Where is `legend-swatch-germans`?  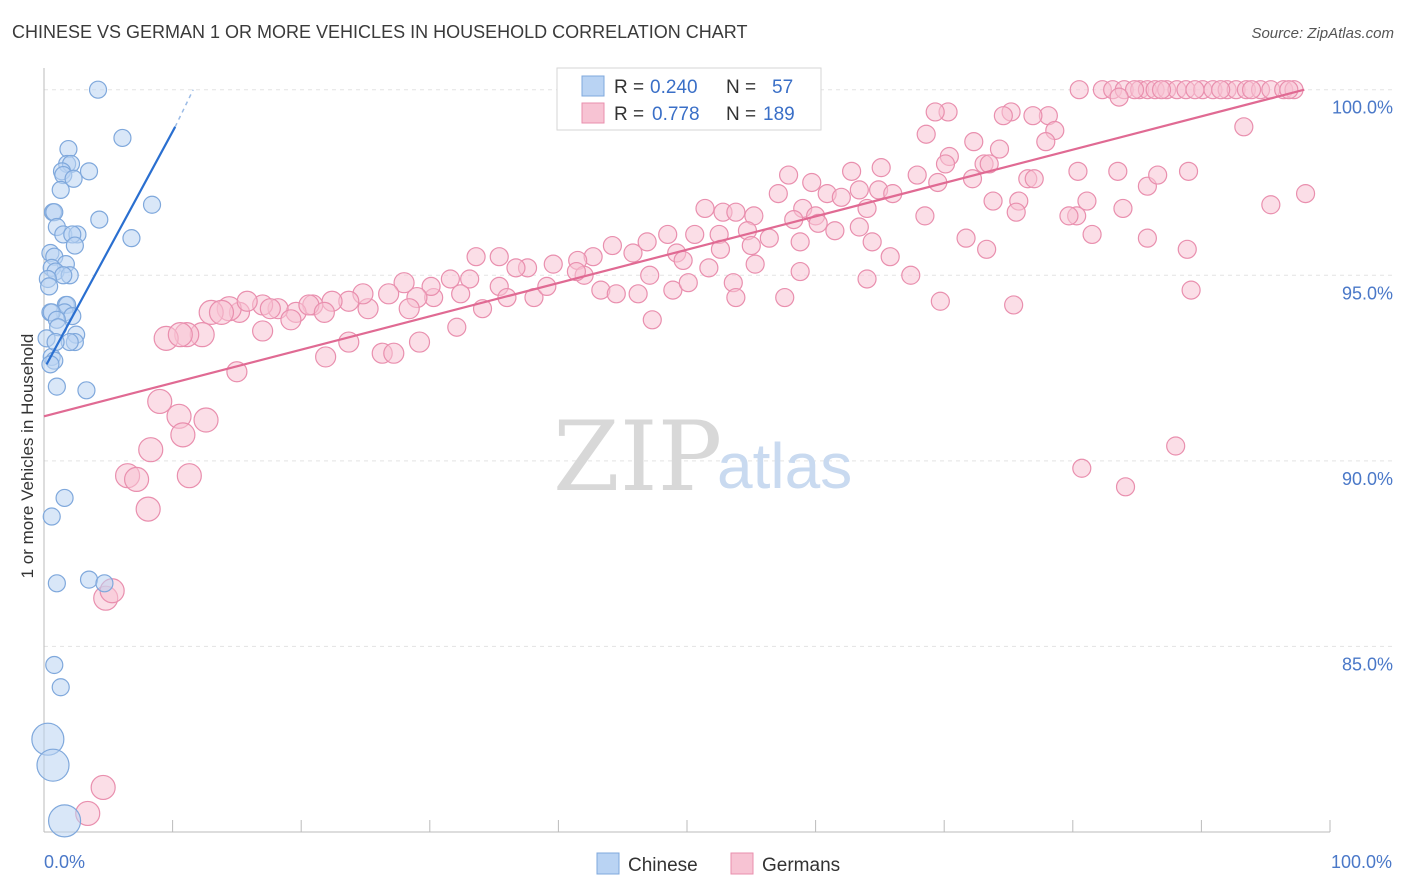 legend-swatch-germans is located at coordinates (742, 863).